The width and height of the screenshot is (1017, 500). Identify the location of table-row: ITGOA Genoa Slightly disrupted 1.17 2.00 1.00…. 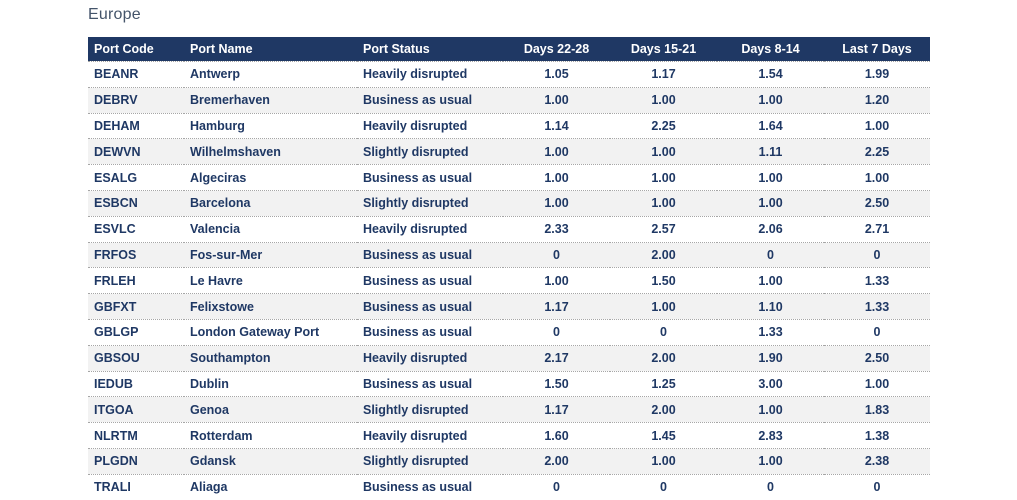
(509, 409).